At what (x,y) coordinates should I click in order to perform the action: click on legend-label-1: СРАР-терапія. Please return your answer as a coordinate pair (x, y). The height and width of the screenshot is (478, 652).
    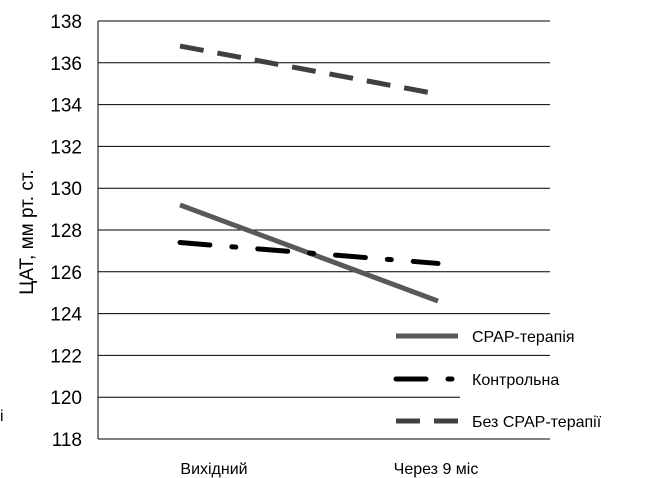
    Looking at the image, I should click on (523, 337).